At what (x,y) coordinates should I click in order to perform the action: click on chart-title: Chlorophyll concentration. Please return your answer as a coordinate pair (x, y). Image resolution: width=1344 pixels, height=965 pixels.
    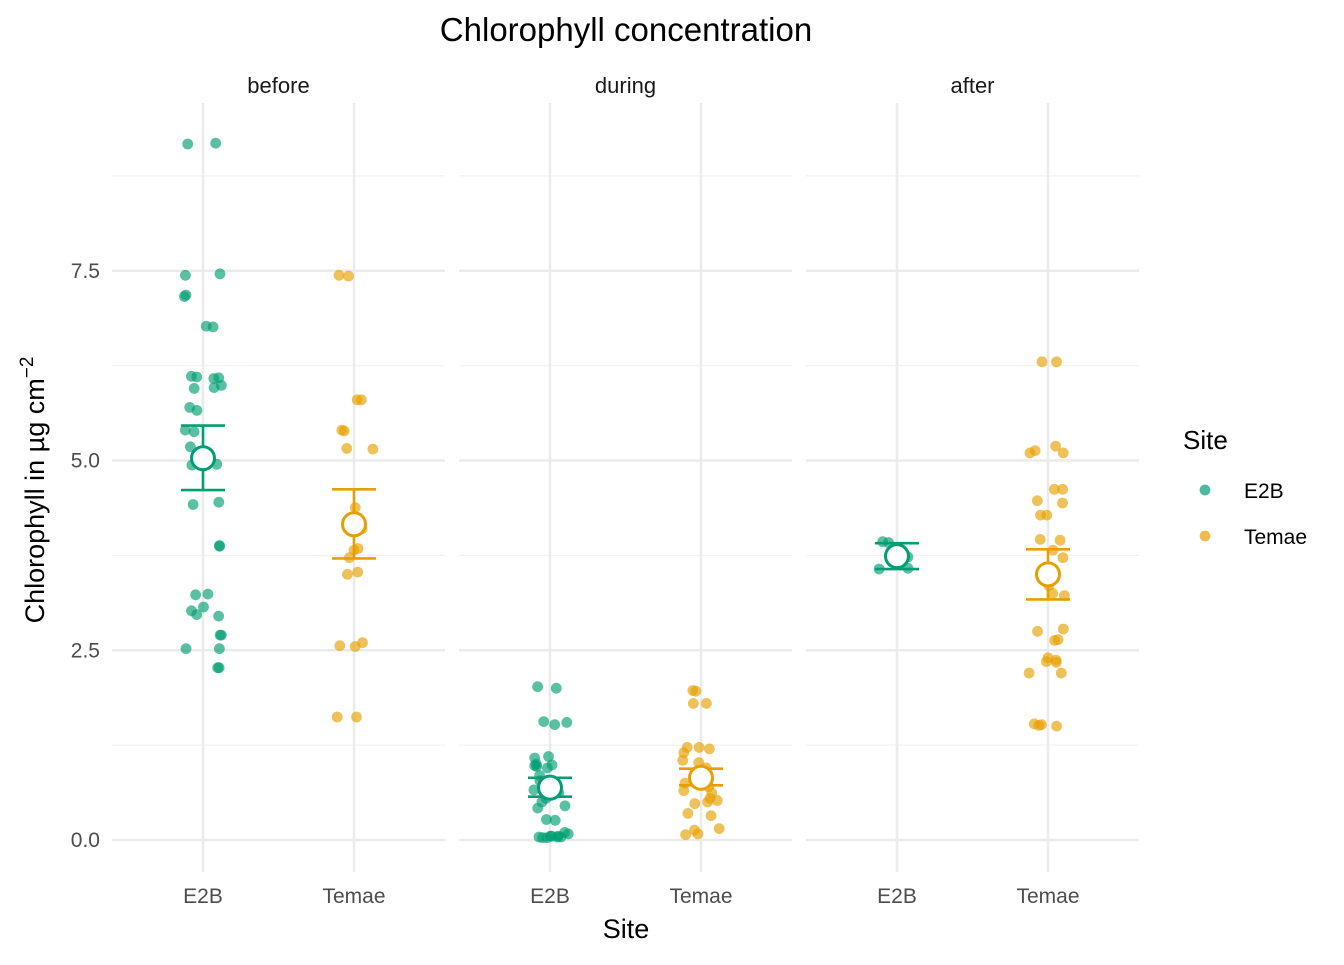
    Looking at the image, I should click on (626, 29).